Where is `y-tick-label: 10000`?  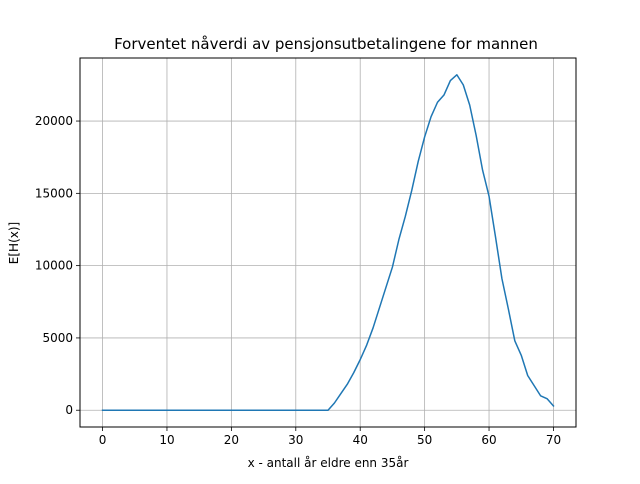
y-tick-label: 10000 is located at coordinates (54, 266).